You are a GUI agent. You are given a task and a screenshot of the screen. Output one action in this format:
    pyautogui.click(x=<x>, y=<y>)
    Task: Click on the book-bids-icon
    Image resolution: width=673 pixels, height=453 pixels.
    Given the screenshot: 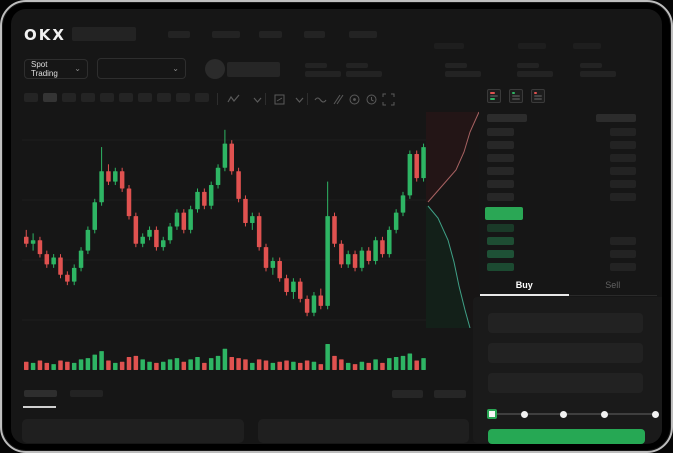 What is the action you would take?
    pyautogui.click(x=516, y=96)
    